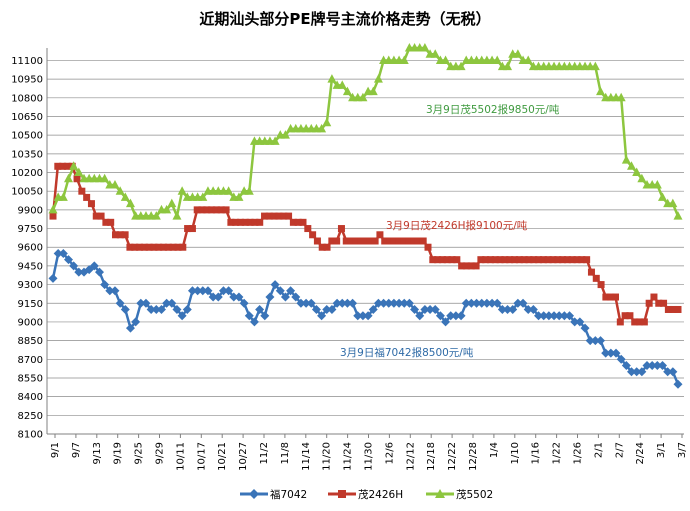  Describe the element at coordinates (55, 450) in the screenshot. I see `x-tick-label: 9/1` at that location.